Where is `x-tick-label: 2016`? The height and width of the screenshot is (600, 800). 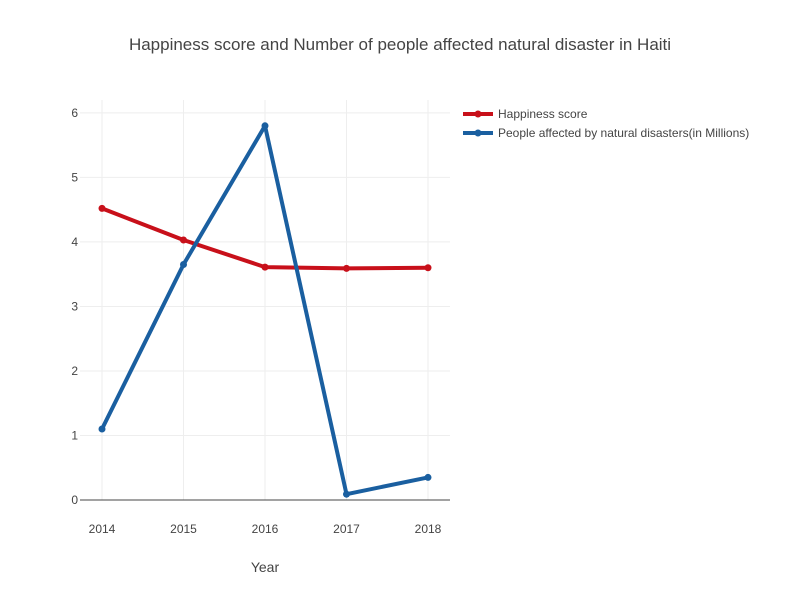
x-tick-label: 2016 is located at coordinates (265, 529).